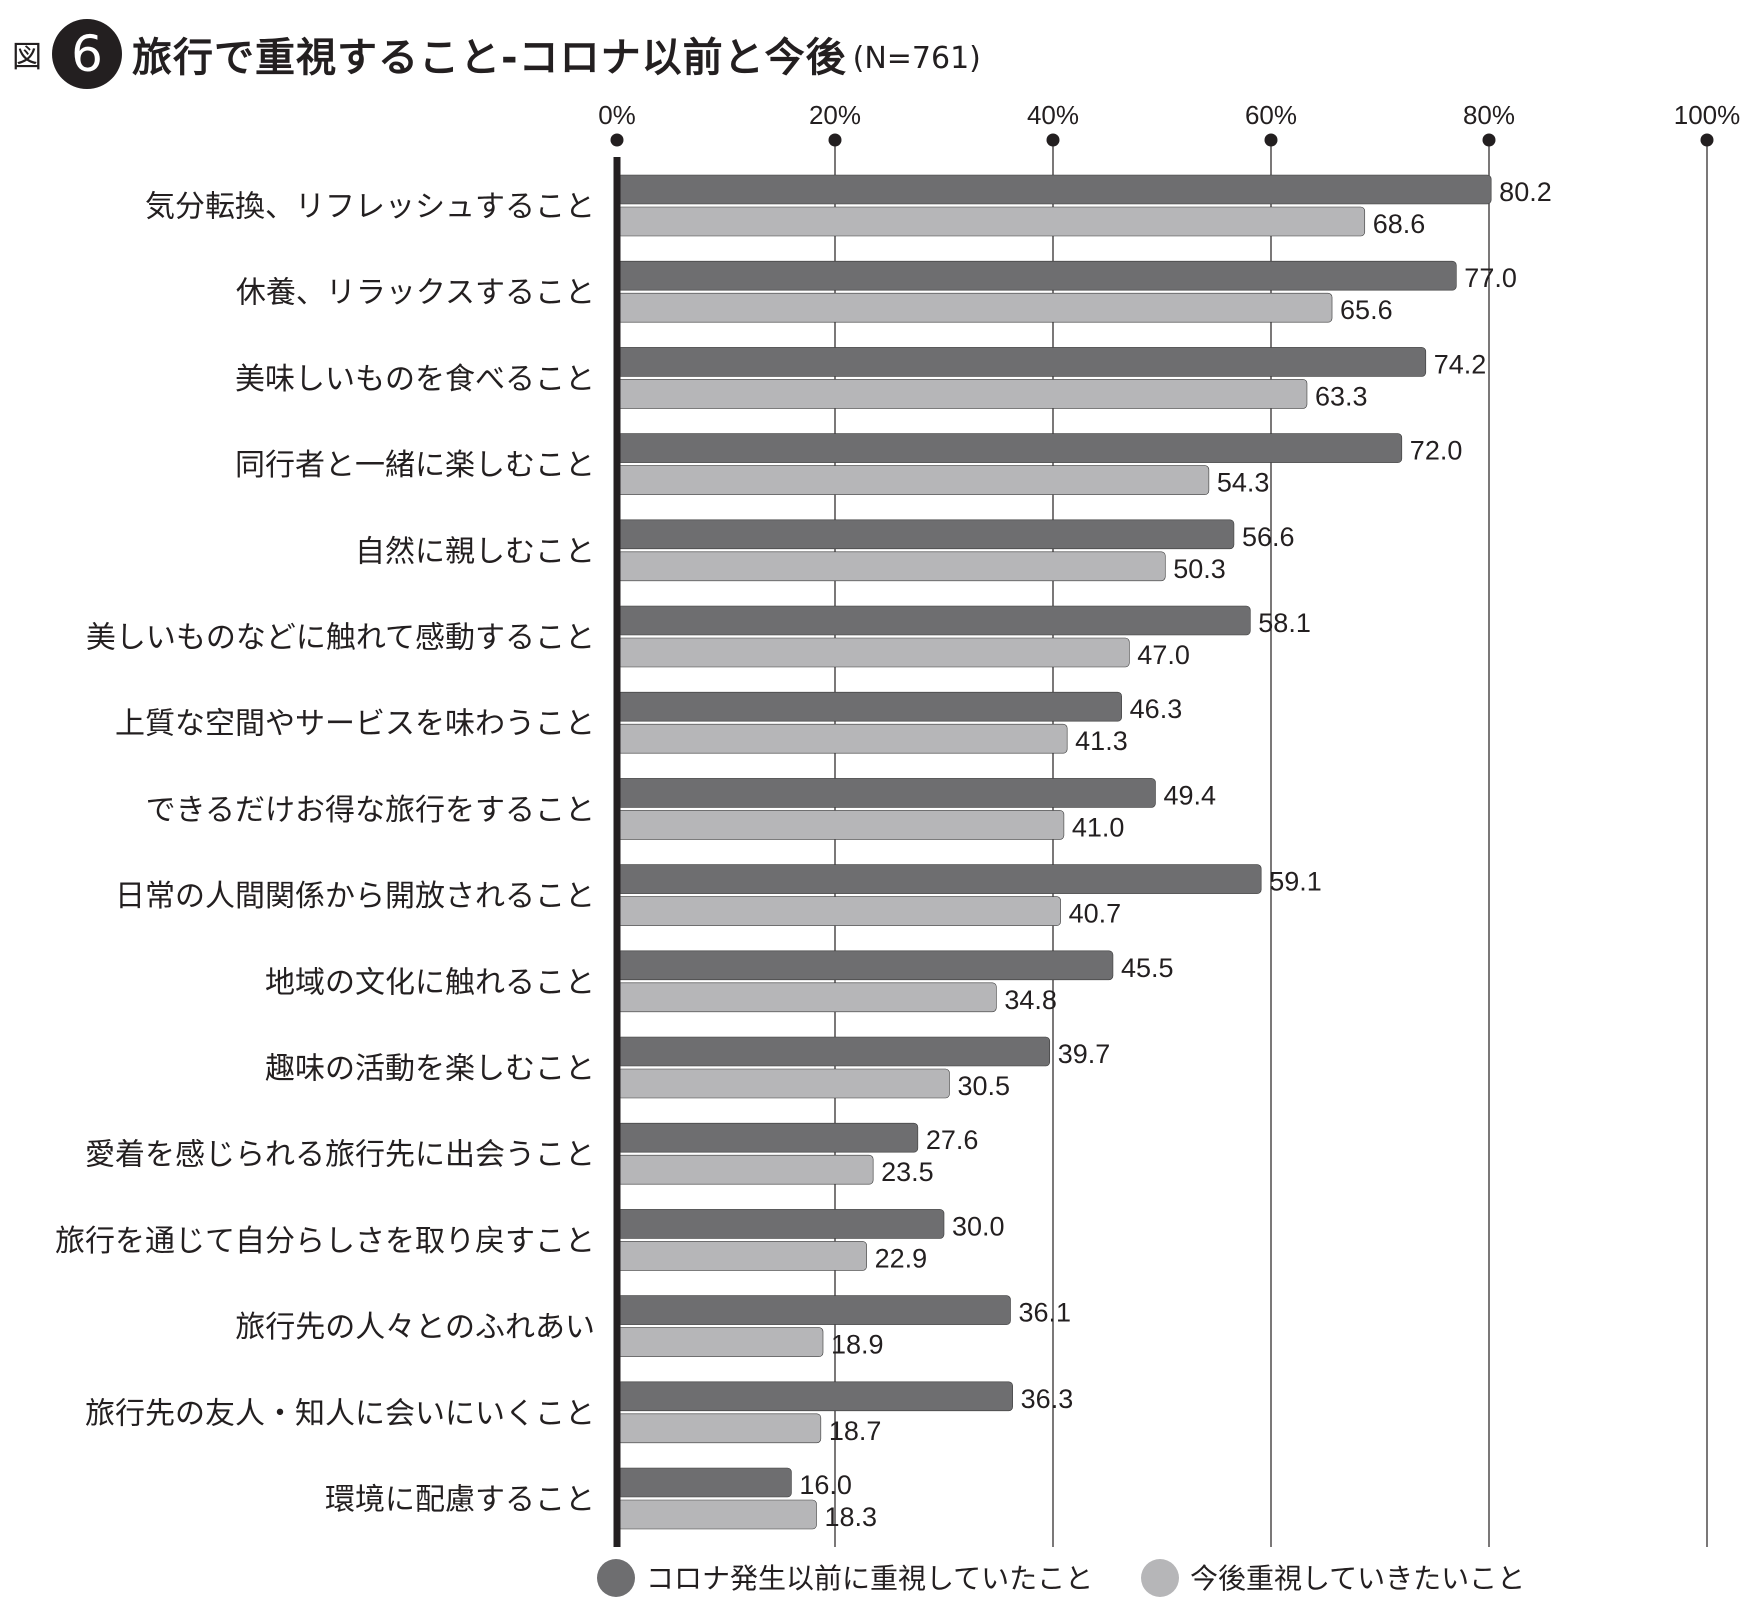 This screenshot has width=1743, height=1610. What do you see at coordinates (1357, 1578) in the screenshot?
I see `legend-label: 今後重視していきたいこと` at bounding box center [1357, 1578].